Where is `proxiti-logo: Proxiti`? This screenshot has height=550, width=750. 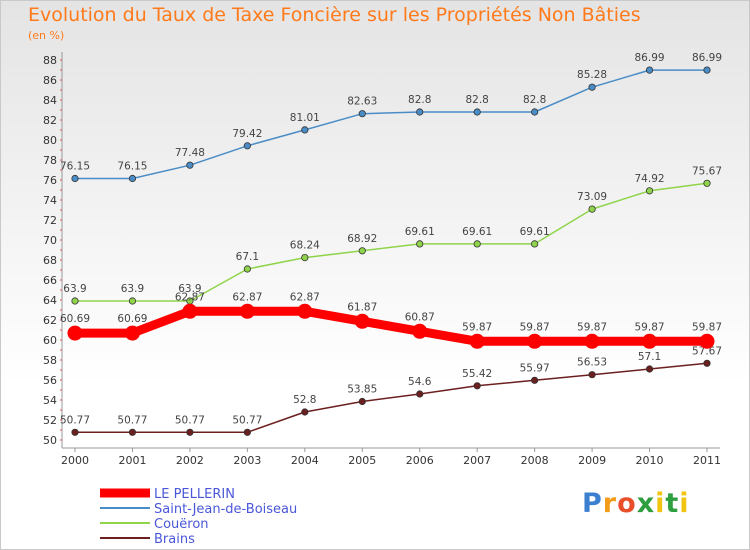 proxiti-logo: Proxiti is located at coordinates (636, 503).